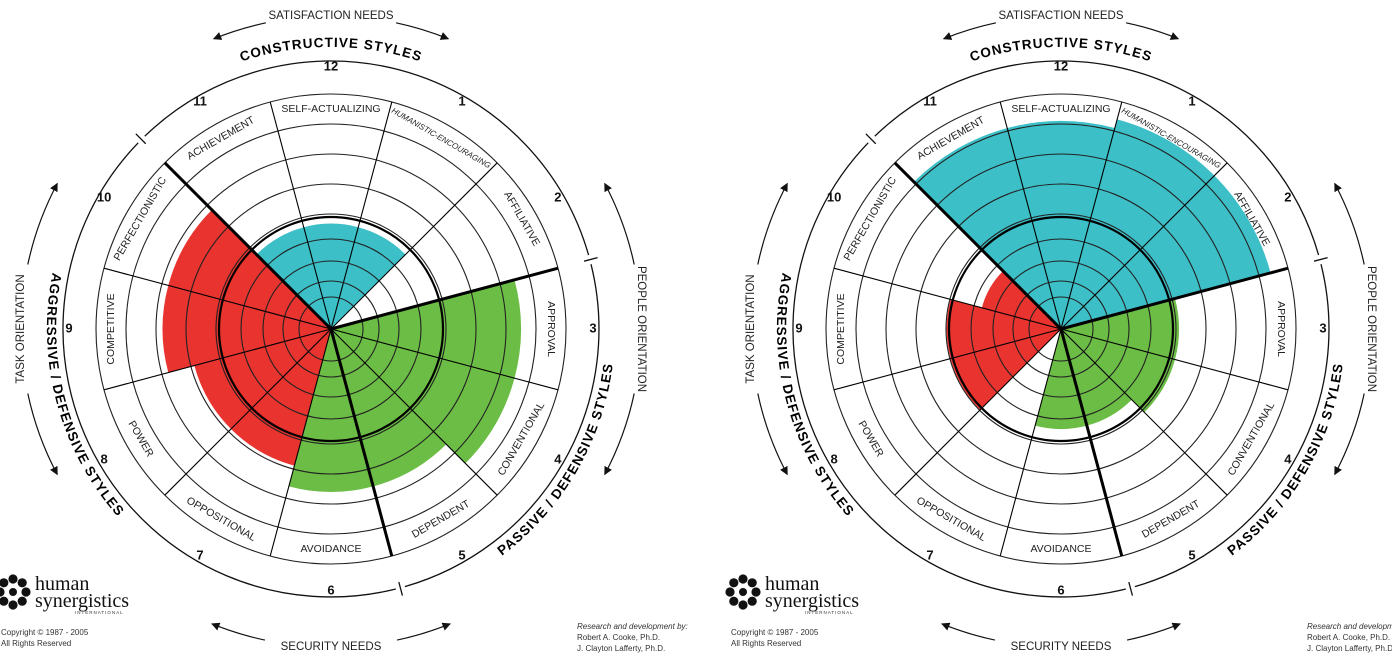 This screenshot has height=662, width=1392. What do you see at coordinates (551, 329) in the screenshot?
I see `style-label: APPROVAL` at bounding box center [551, 329].